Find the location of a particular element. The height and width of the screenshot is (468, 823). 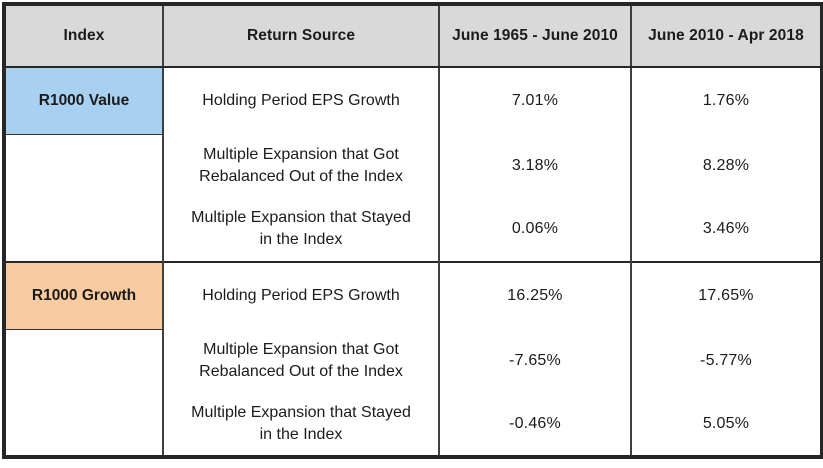

column-header-period-1: June 1965 - June 2010 is located at coordinates (535, 36).